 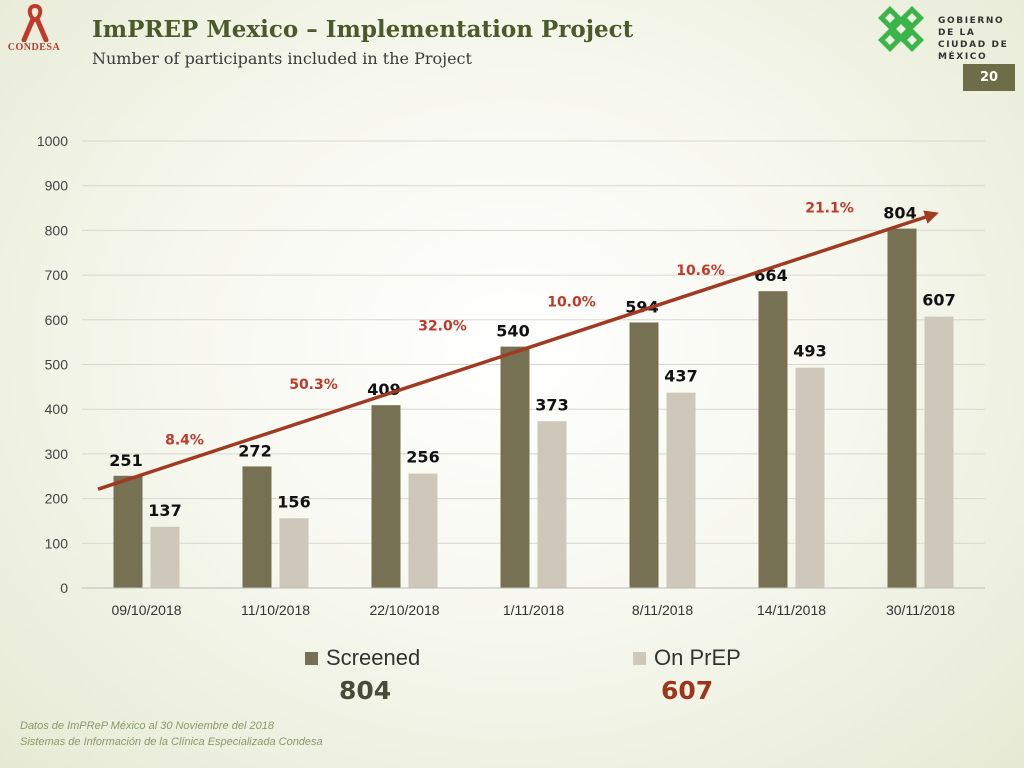 What do you see at coordinates (313, 385) in the screenshot?
I see `growth-label: 50.3%` at bounding box center [313, 385].